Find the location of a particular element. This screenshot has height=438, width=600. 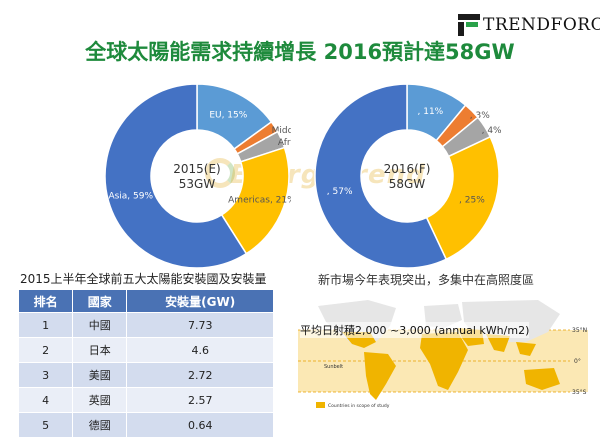

legend-label: Countries in scope of study is located at coordinates (359, 406).